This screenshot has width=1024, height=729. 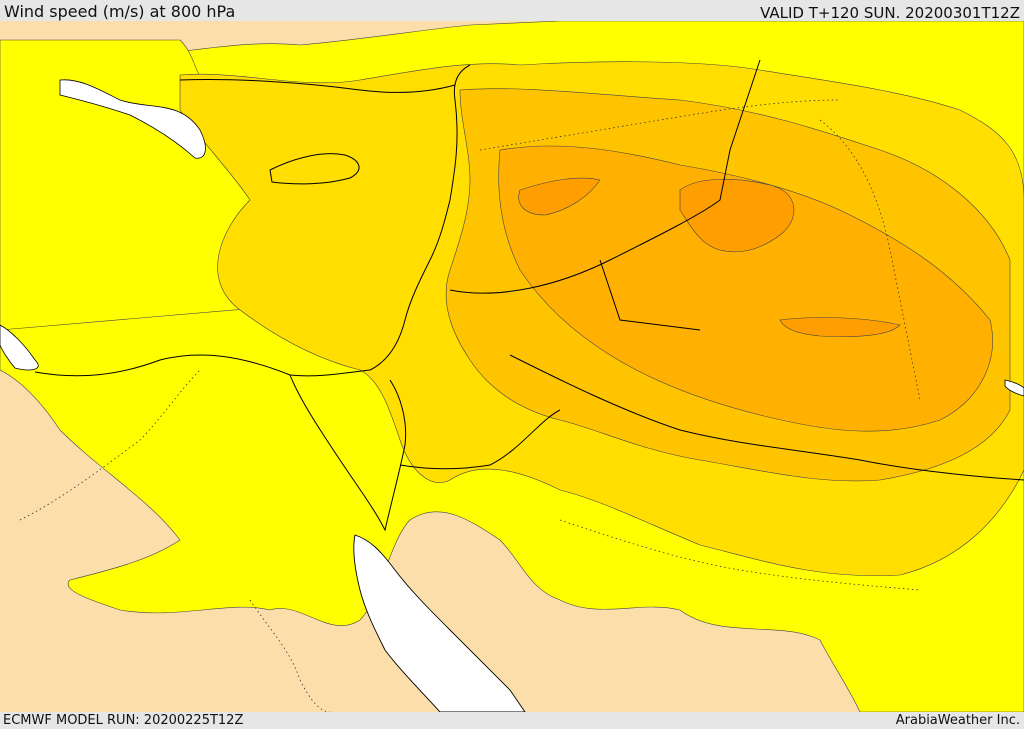 What do you see at coordinates (132, 119) in the screenshot?
I see `aegean-patch` at bounding box center [132, 119].